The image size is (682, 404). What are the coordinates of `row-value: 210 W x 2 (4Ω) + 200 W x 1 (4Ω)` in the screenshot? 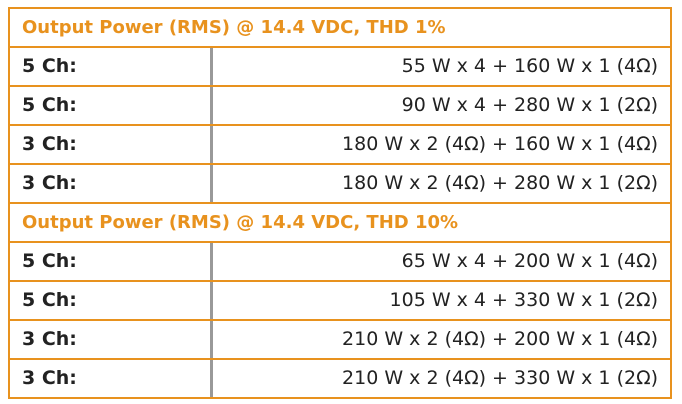 It's located at (500, 339).